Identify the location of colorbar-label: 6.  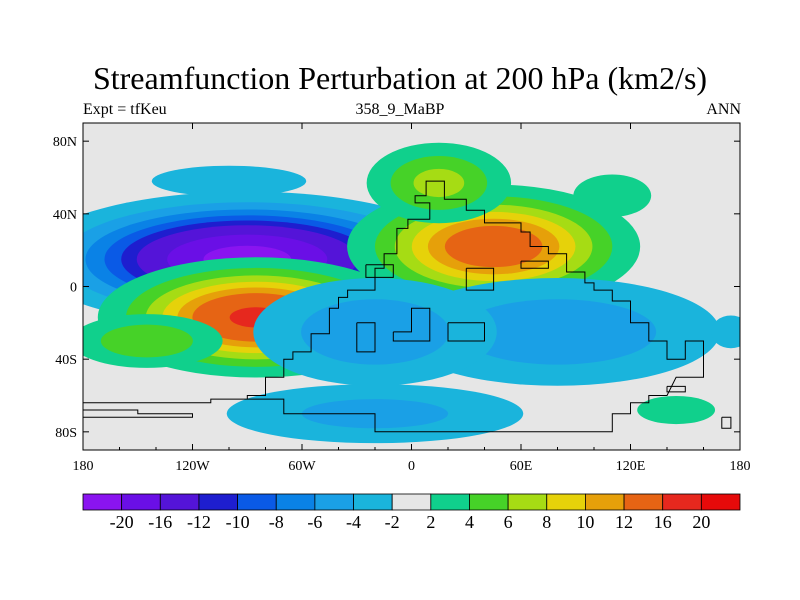
(508, 522).